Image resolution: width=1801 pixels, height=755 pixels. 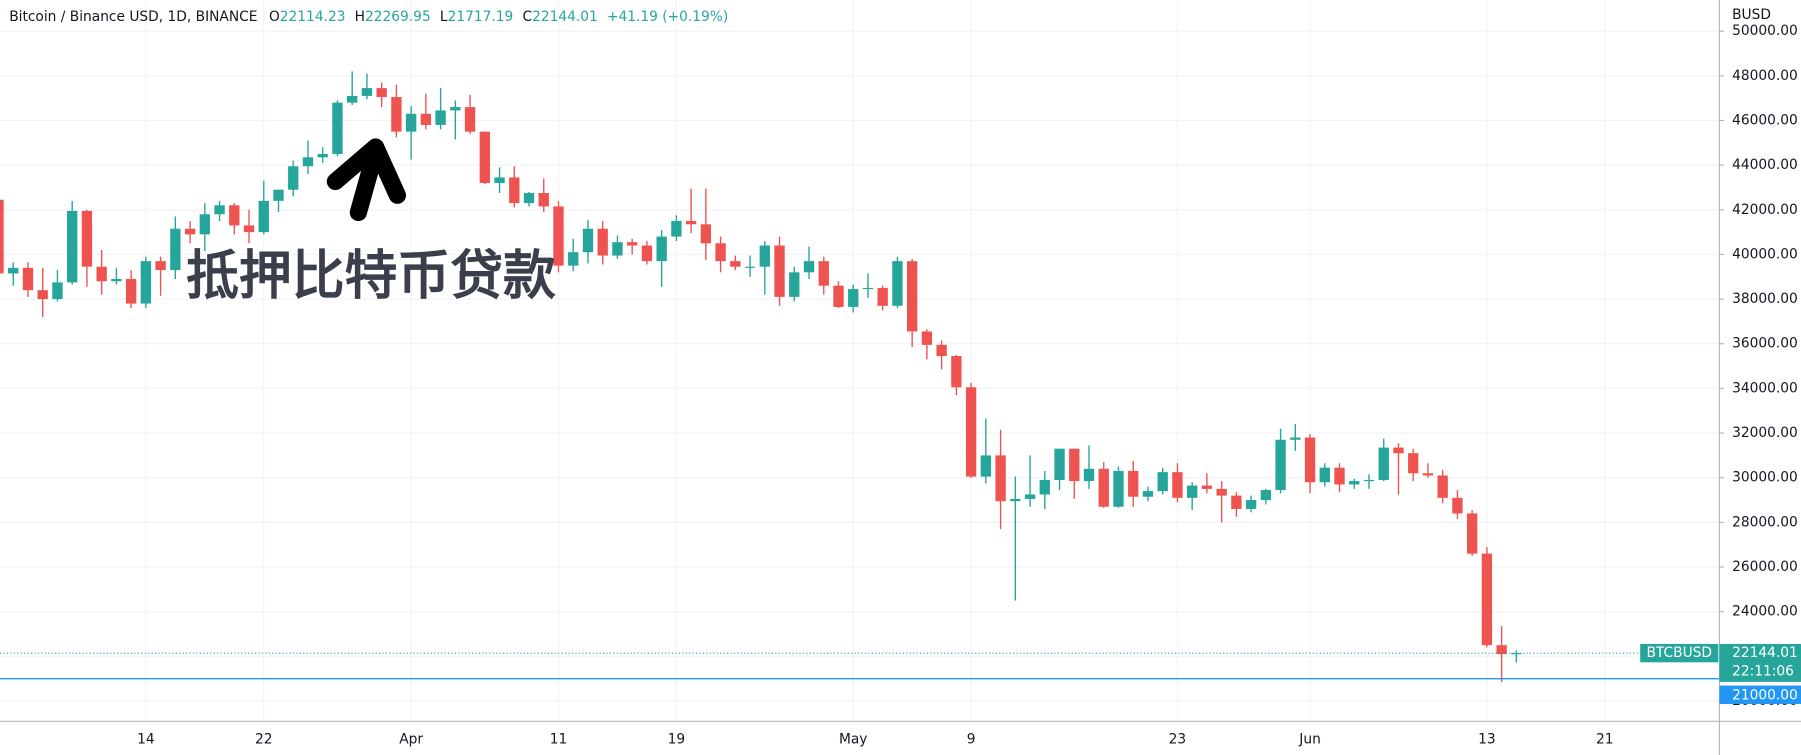 I want to click on change: +41.19 (+0.19%), so click(x=667, y=17).